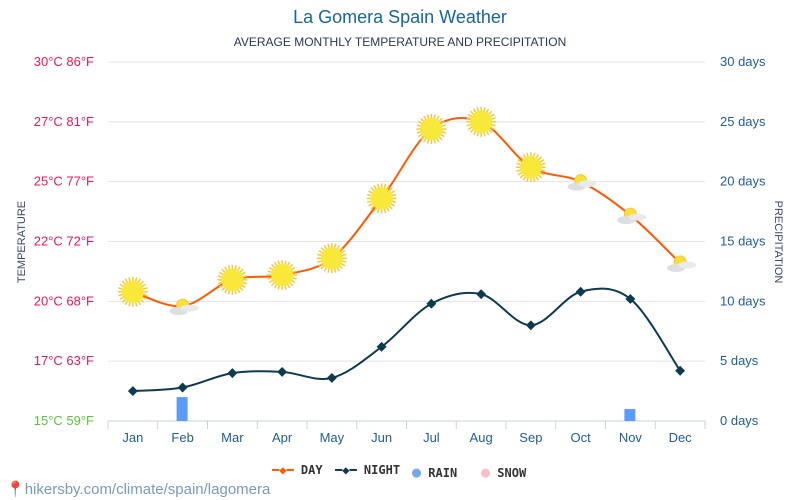  I want to click on y-tick-label: 27°C 81°F, so click(64, 121).